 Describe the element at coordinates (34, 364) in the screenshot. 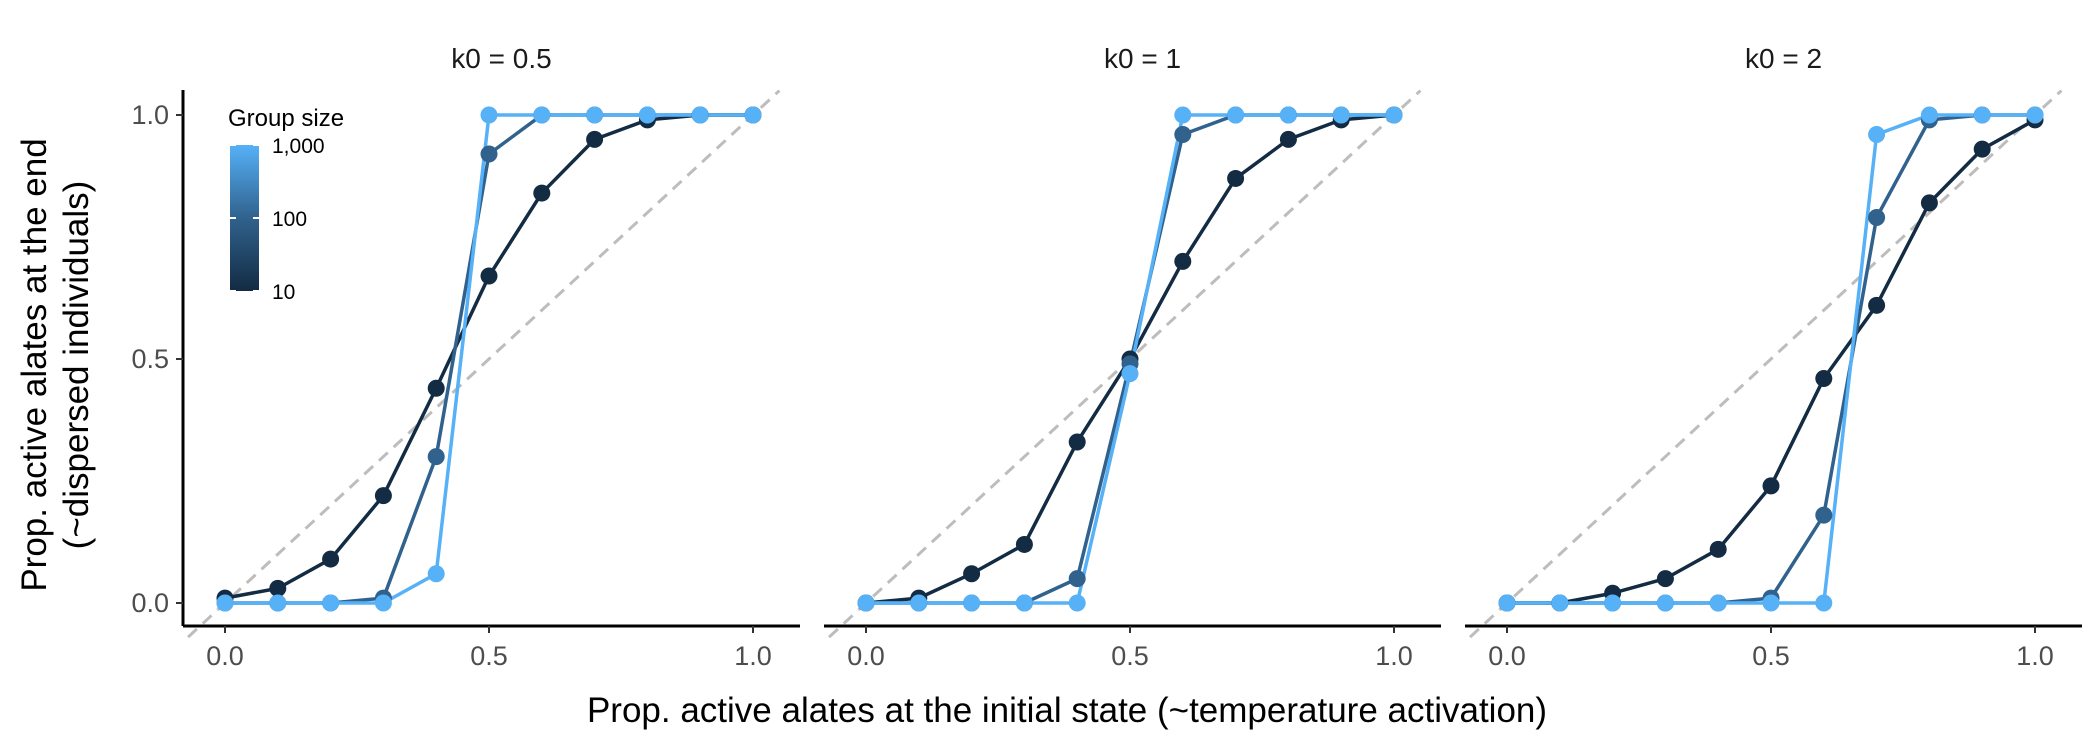

I see `y-axis-title-line1: Prop. active alates at the end` at that location.